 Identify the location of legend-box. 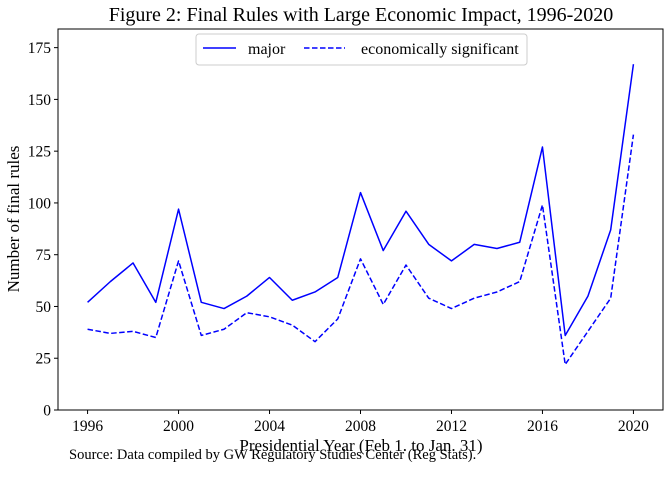
(361, 49).